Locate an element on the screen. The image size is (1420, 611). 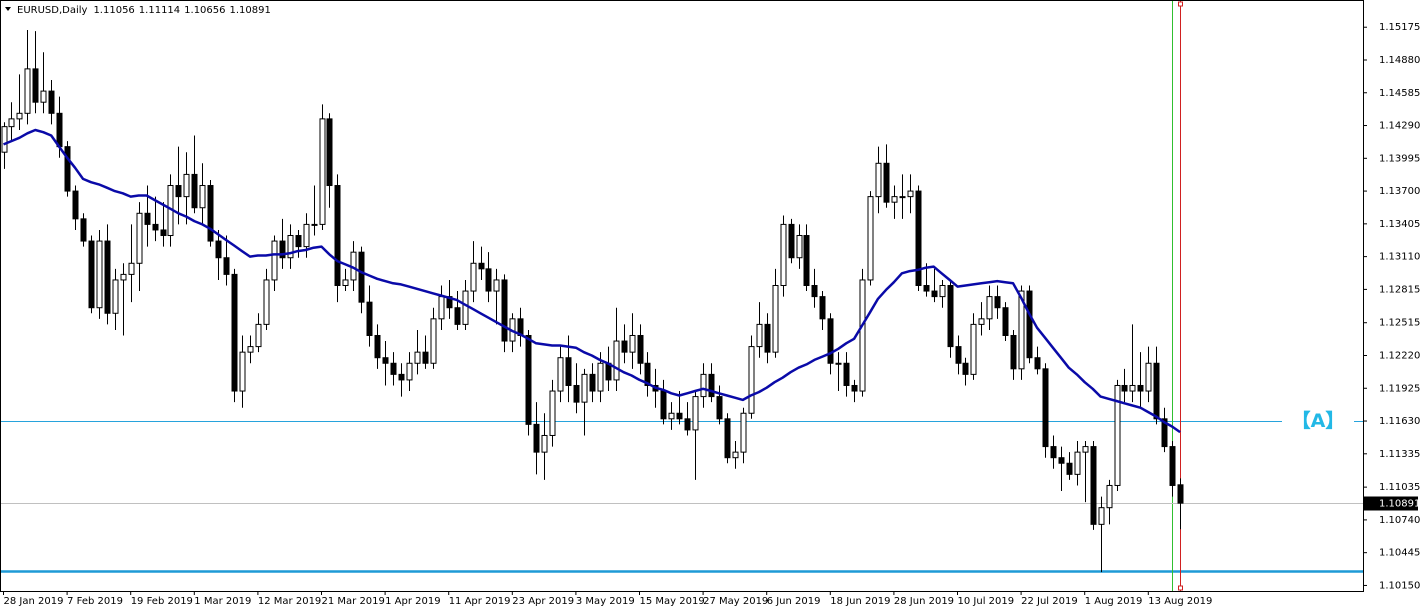
x-tick-label: 22 Jul 2019 is located at coordinates (1049, 601).